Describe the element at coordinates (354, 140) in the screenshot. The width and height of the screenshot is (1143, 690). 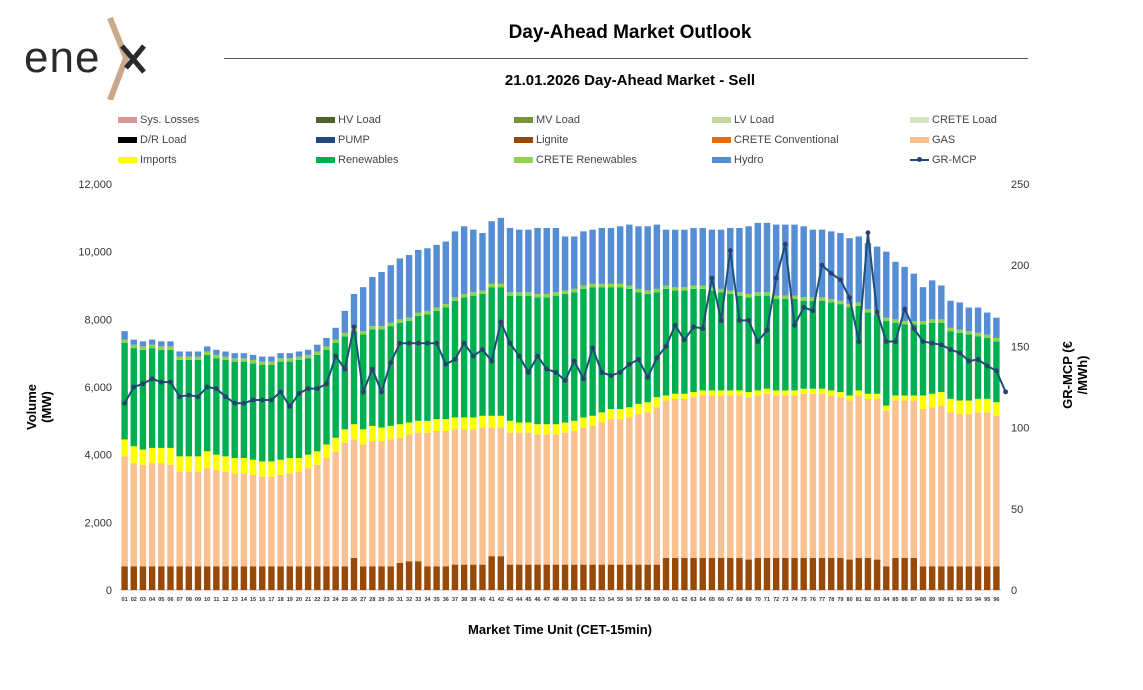
I see `legend-label: PUMP` at that location.